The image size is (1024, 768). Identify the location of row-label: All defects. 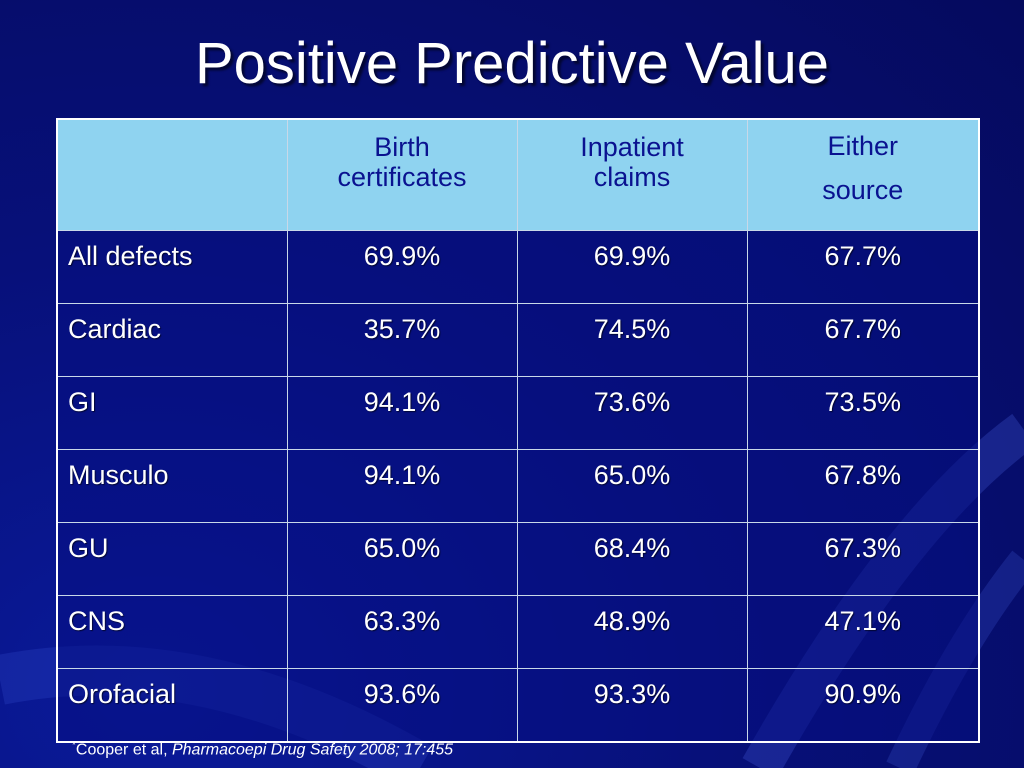
(172, 267).